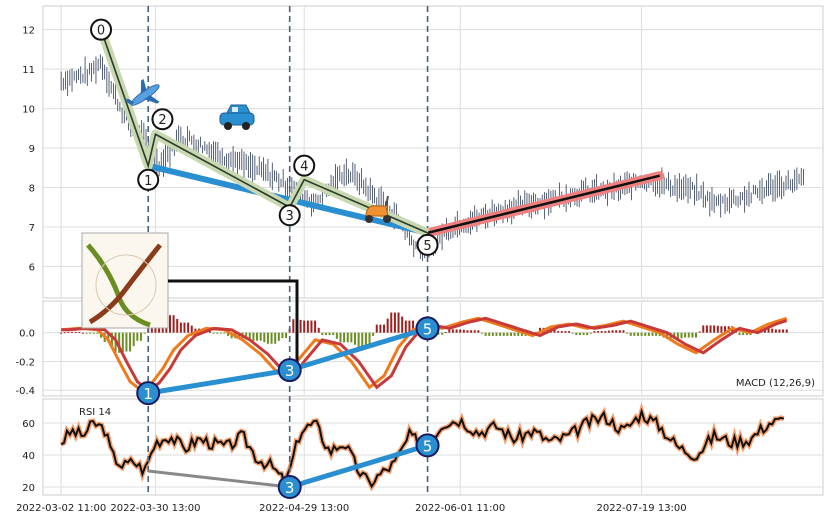 The image size is (830, 520). Describe the element at coordinates (61, 508) in the screenshot. I see `x-tick-label: 2022-03-02 11:00` at that location.